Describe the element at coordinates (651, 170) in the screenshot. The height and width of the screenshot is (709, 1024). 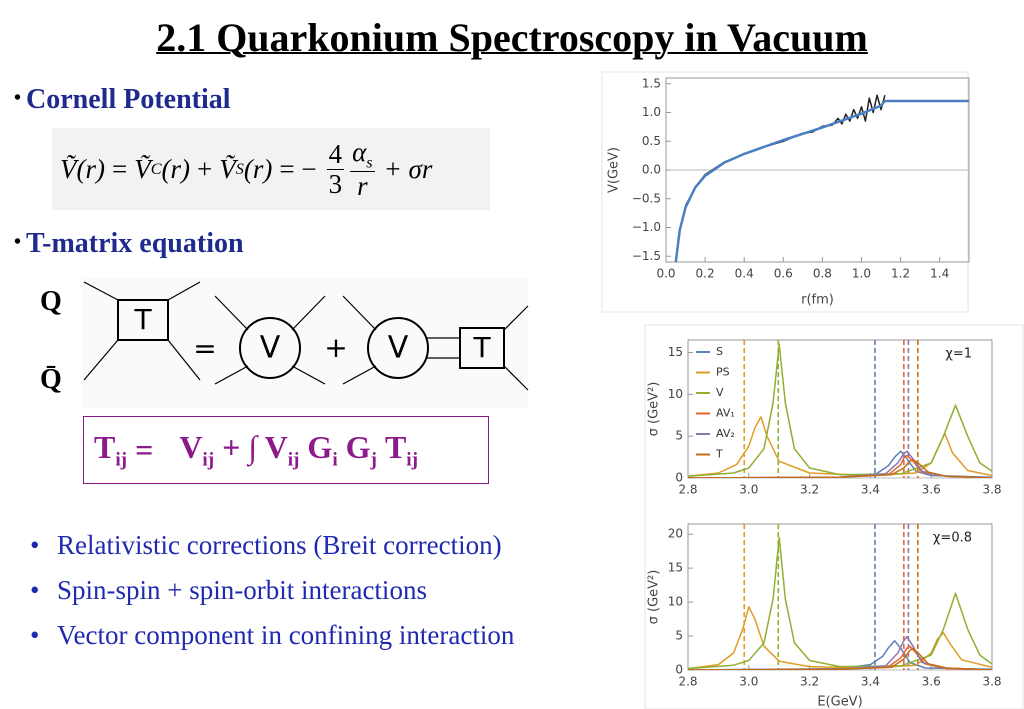
I see `y-tick-label: 0.0` at that location.